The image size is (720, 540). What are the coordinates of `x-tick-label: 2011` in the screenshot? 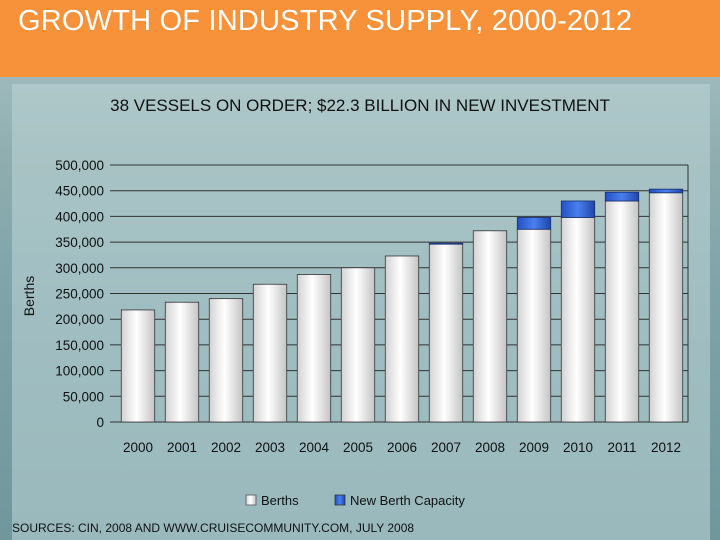 It's located at (621, 447).